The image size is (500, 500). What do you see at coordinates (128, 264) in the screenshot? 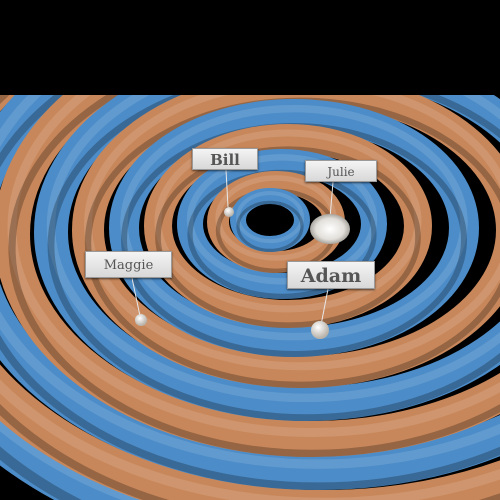
I see `maggie-label: Maggie` at bounding box center [128, 264].